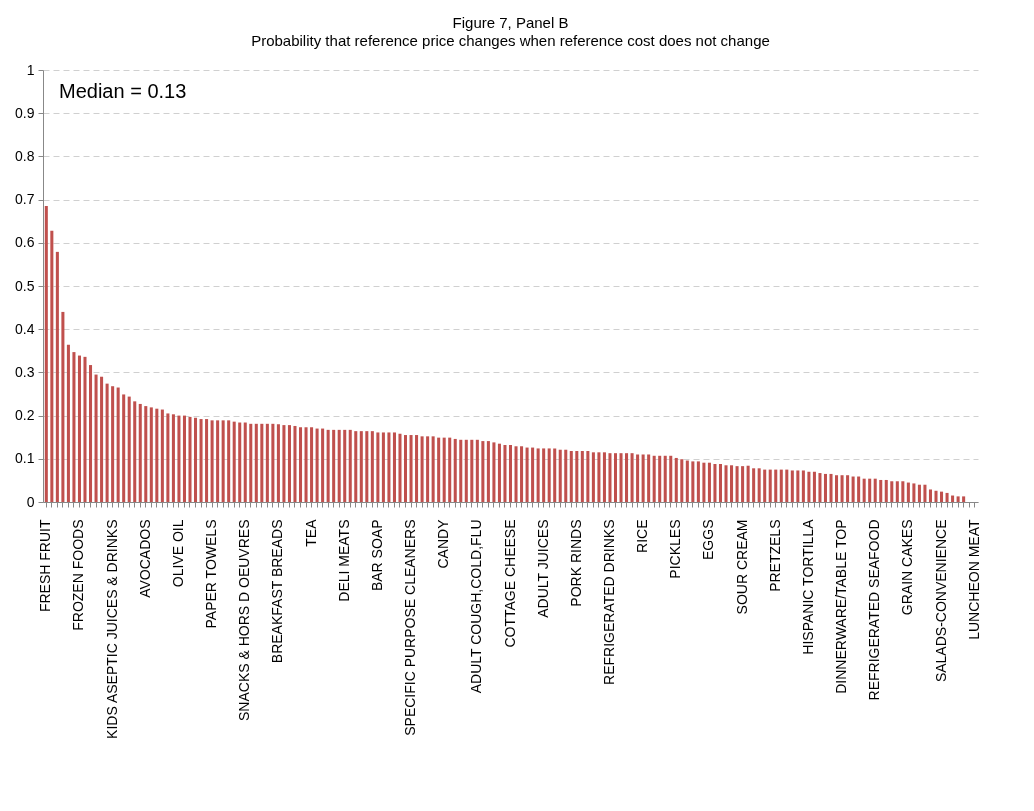 The image size is (1034, 811). What do you see at coordinates (874, 610) in the screenshot?
I see `x-tick-label: REFRIGERATED SEAFOOD` at bounding box center [874, 610].